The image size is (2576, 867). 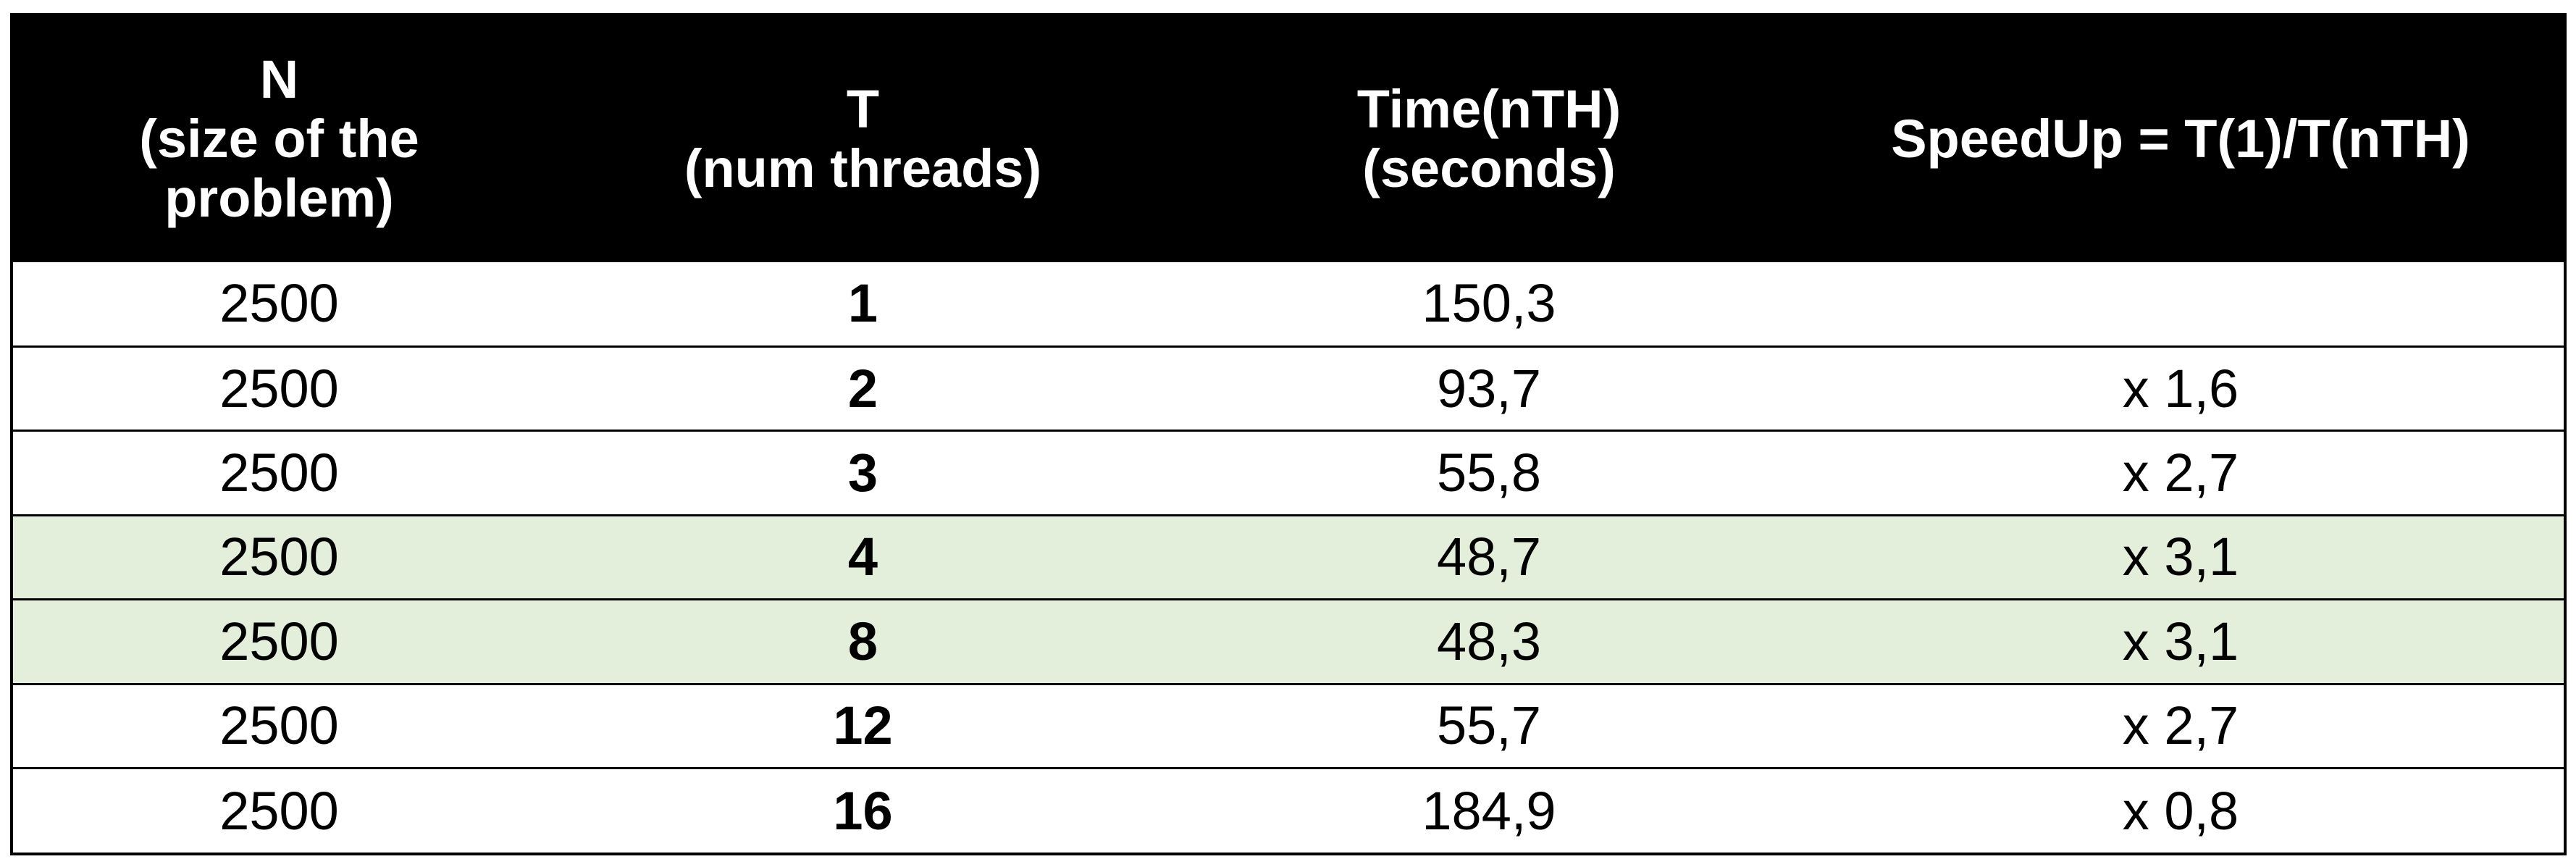 I want to click on table-row: 2500 8 48,3 x 3,1, so click(x=1288, y=642).